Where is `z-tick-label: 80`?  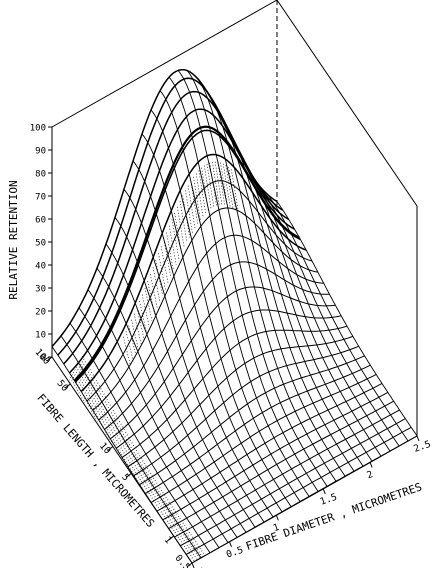
z-tick-label: 80 is located at coordinates (40, 175).